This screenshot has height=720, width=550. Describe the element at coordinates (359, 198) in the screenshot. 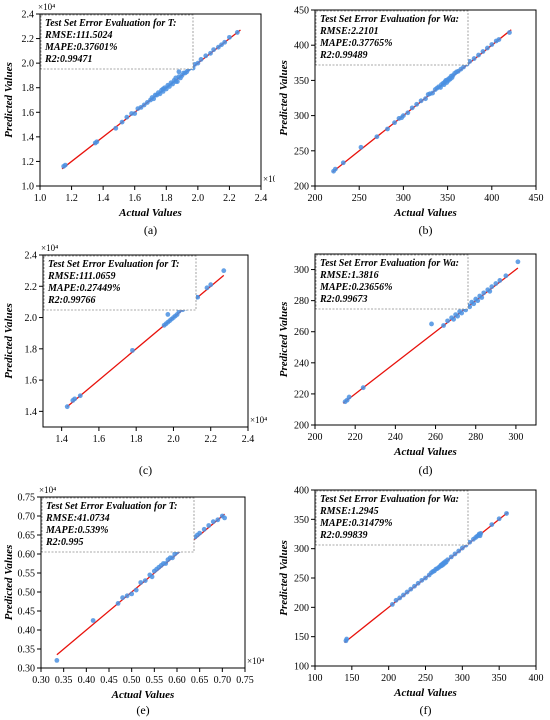

I see `x-tick-label: 250` at that location.